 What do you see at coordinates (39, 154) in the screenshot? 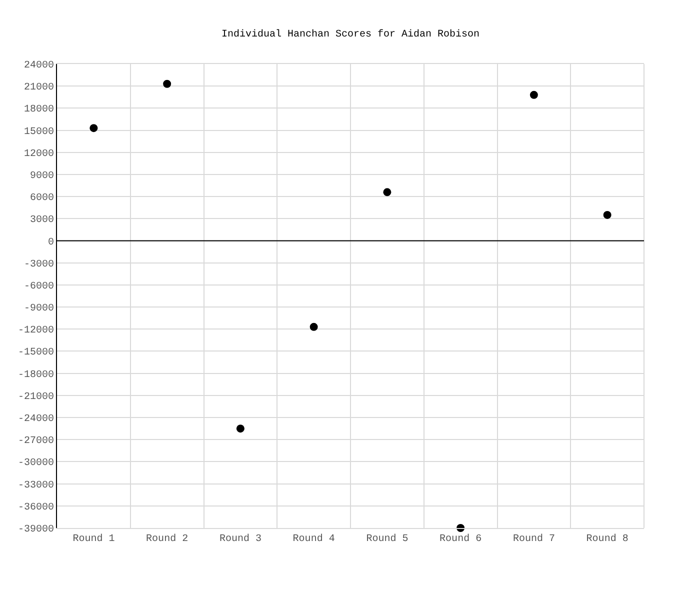
I see `y-tick-label: 12000` at bounding box center [39, 154].